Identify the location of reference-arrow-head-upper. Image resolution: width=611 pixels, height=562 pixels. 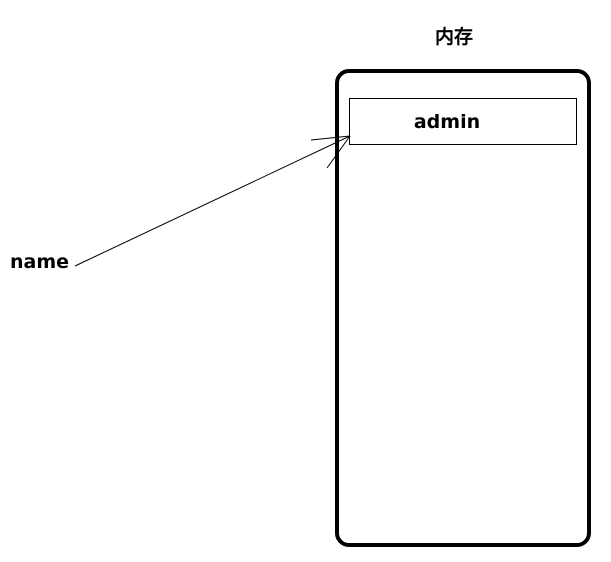
(330, 138).